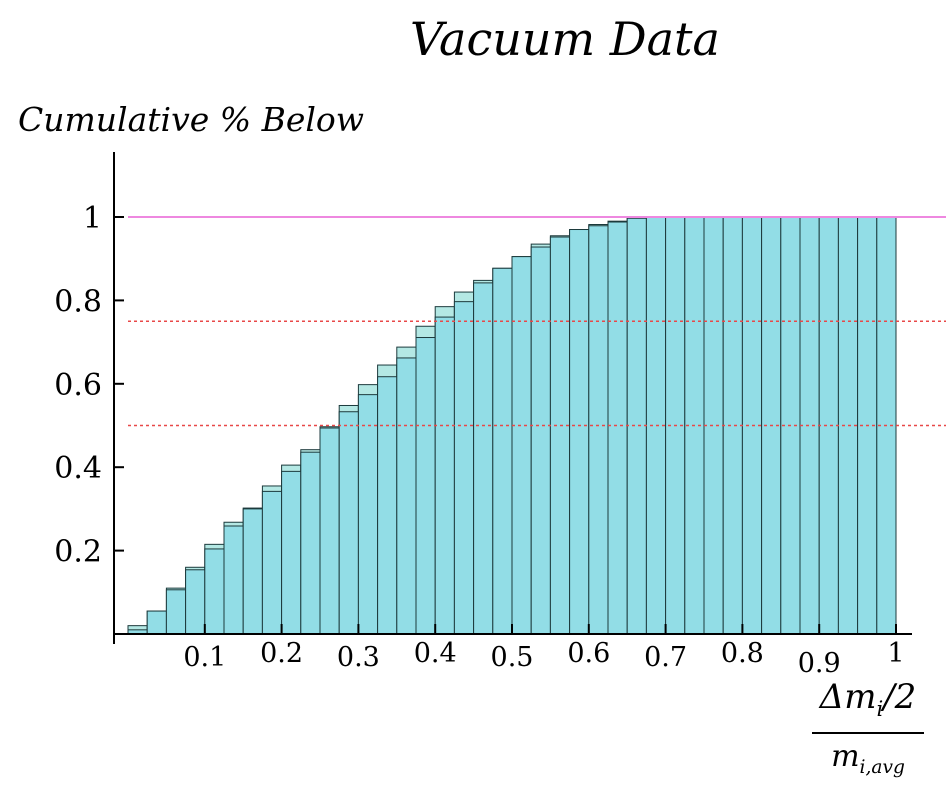  I want to click on x-tick-label: 0.7, so click(665, 657).